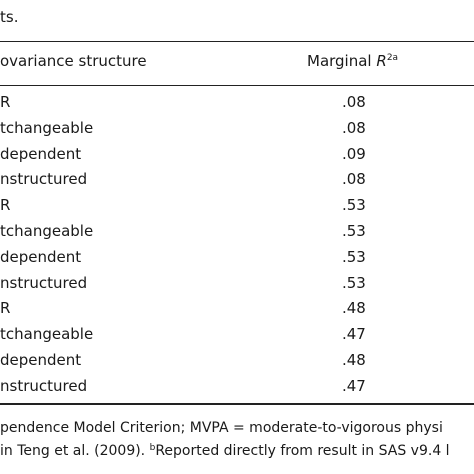  I want to click on table-row: R .48, so click(237, 310).